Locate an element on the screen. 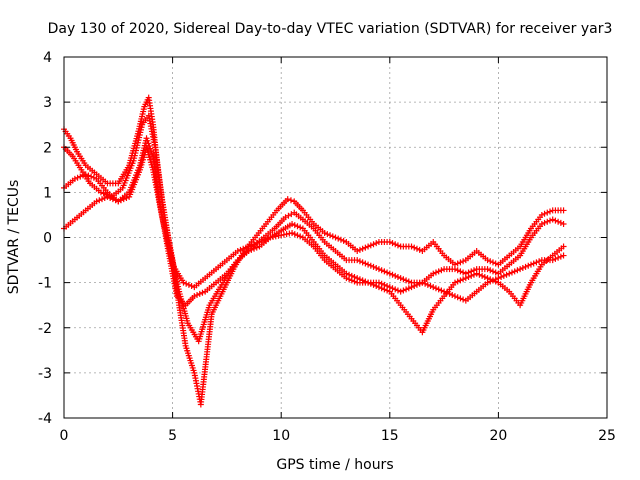  y-tick-label: -1 is located at coordinates (45, 284).